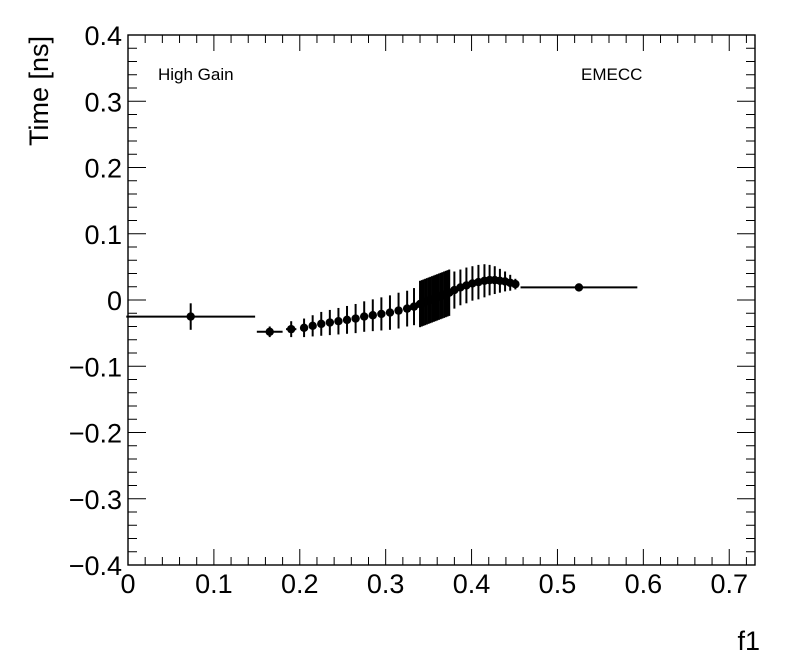 This screenshot has height=672, width=796. Describe the element at coordinates (95, 367) in the screenshot. I see `y-tick-label: −0.1` at that location.